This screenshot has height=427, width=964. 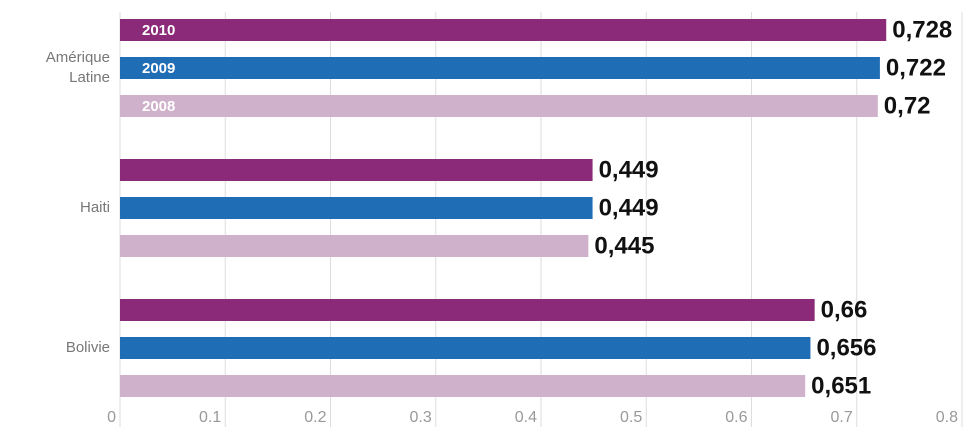 I want to click on x-tick-label: 0.2, so click(x=315, y=417).